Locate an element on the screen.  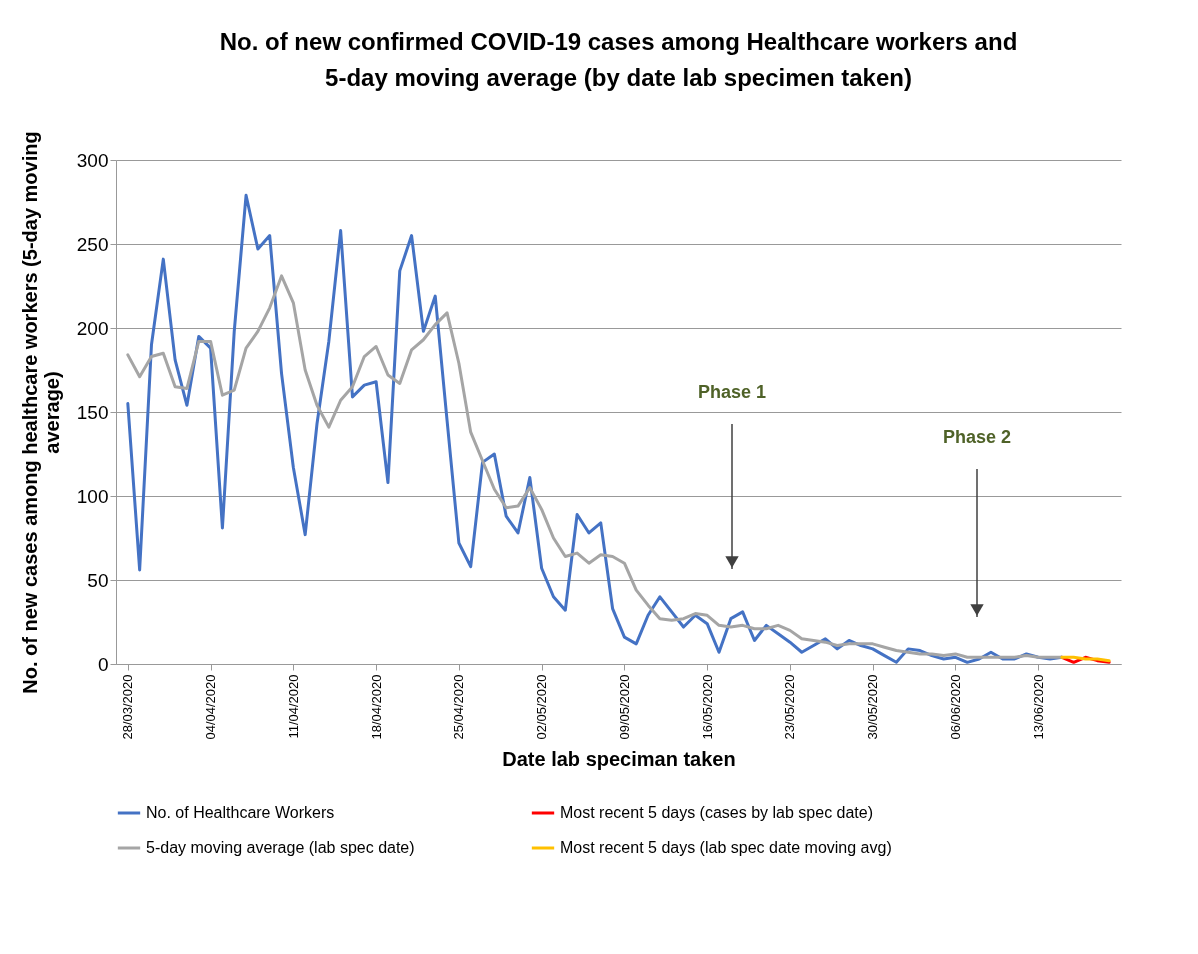
x-tick-label: 16/05/2020 is located at coordinates (707, 707).